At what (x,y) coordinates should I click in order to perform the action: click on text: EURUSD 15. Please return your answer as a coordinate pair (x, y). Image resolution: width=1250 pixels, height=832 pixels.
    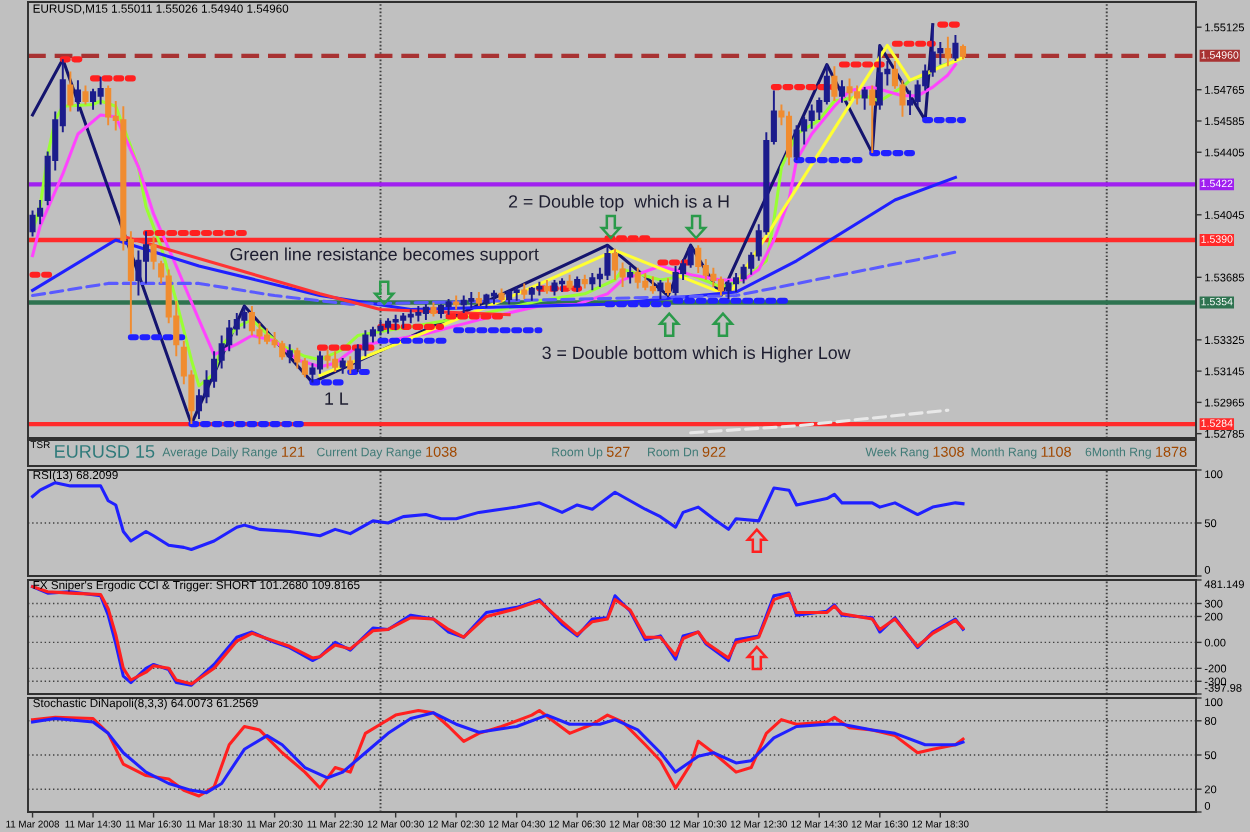
    Looking at the image, I should click on (105, 451).